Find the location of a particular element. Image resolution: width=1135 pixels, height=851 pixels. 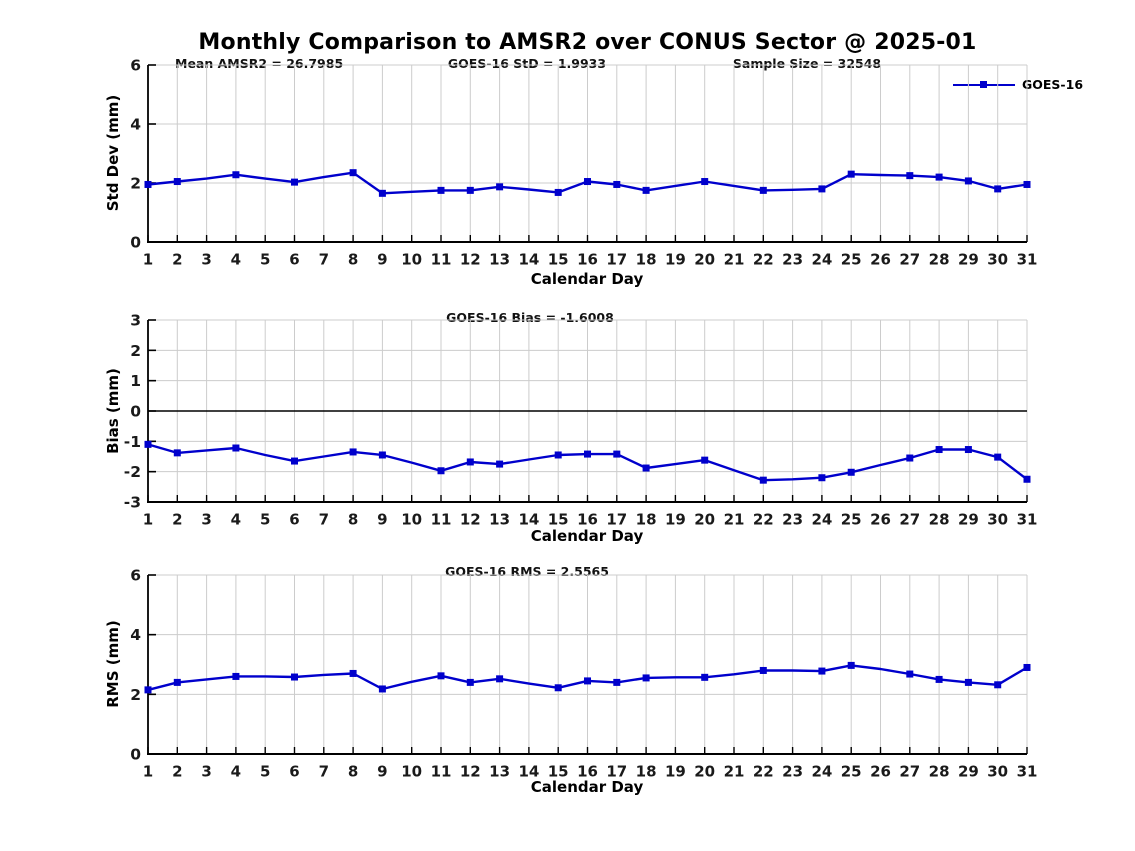

annotation-goes16-std: GOES-16 StD = 1.9933 is located at coordinates (527, 63).